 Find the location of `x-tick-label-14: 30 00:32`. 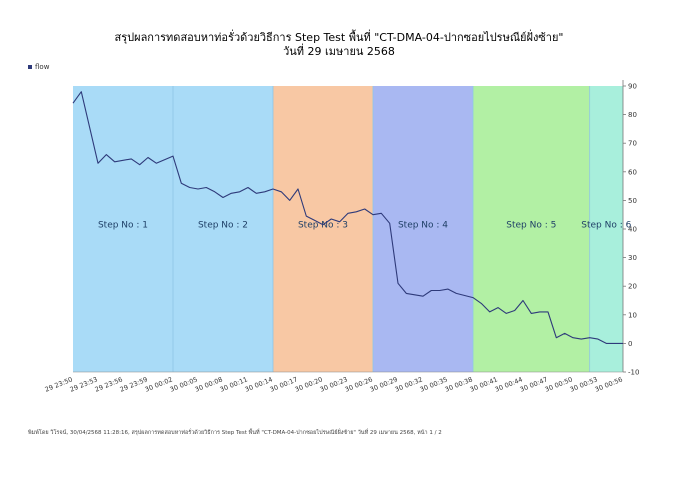

x-tick-label-14: 30 00:32 is located at coordinates (409, 384).